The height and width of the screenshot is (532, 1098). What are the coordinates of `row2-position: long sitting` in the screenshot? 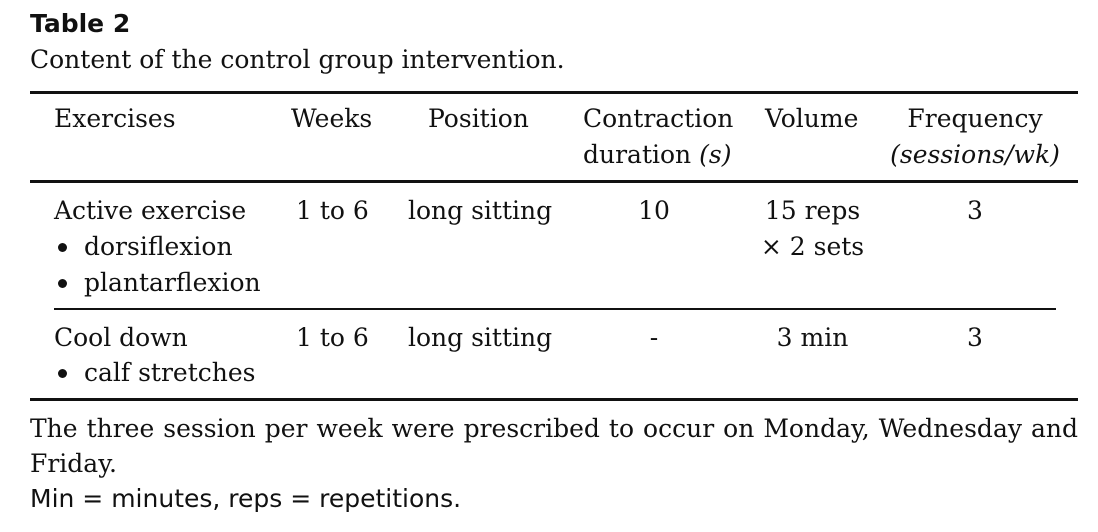 It's located at (480, 337).